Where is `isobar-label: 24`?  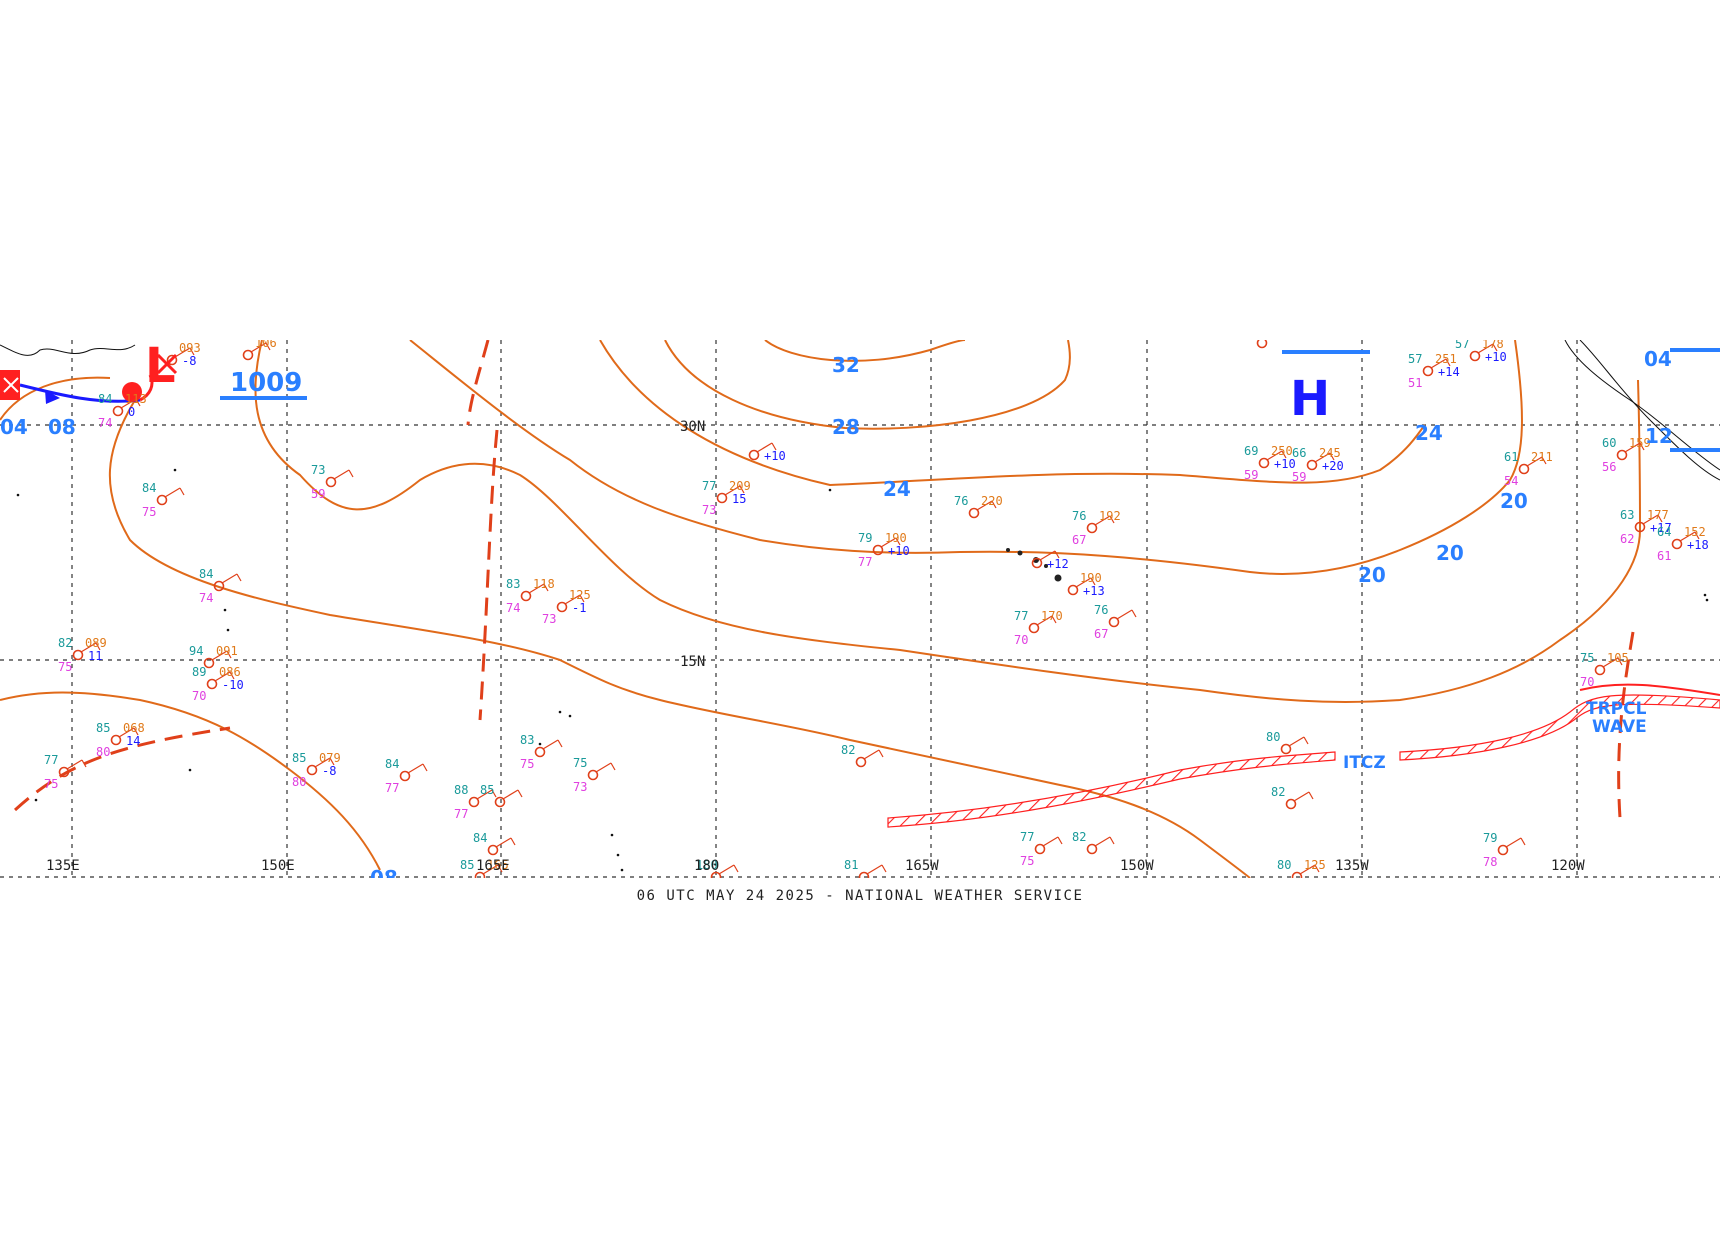 isobar-label: 24 is located at coordinates (897, 489).